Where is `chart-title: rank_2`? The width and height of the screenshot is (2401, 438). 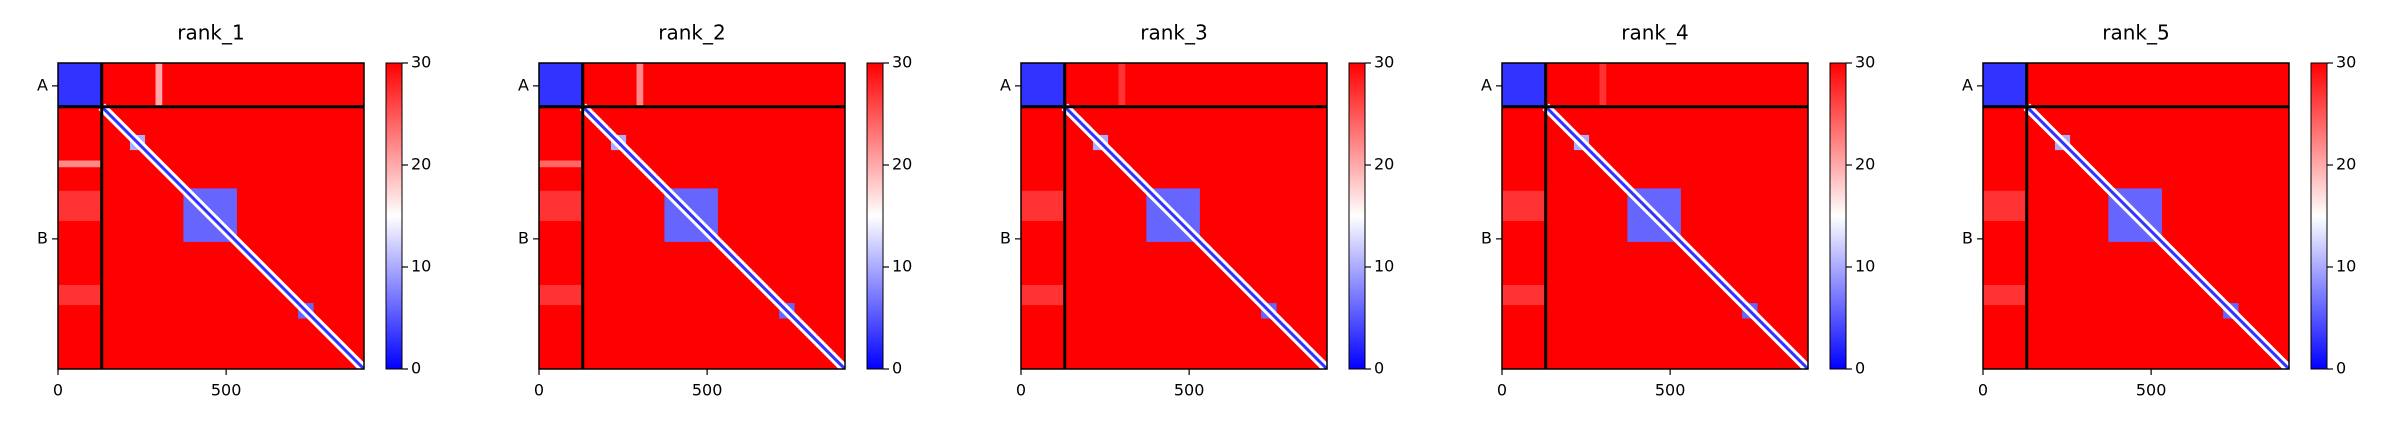
chart-title: rank_2 is located at coordinates (691, 33).